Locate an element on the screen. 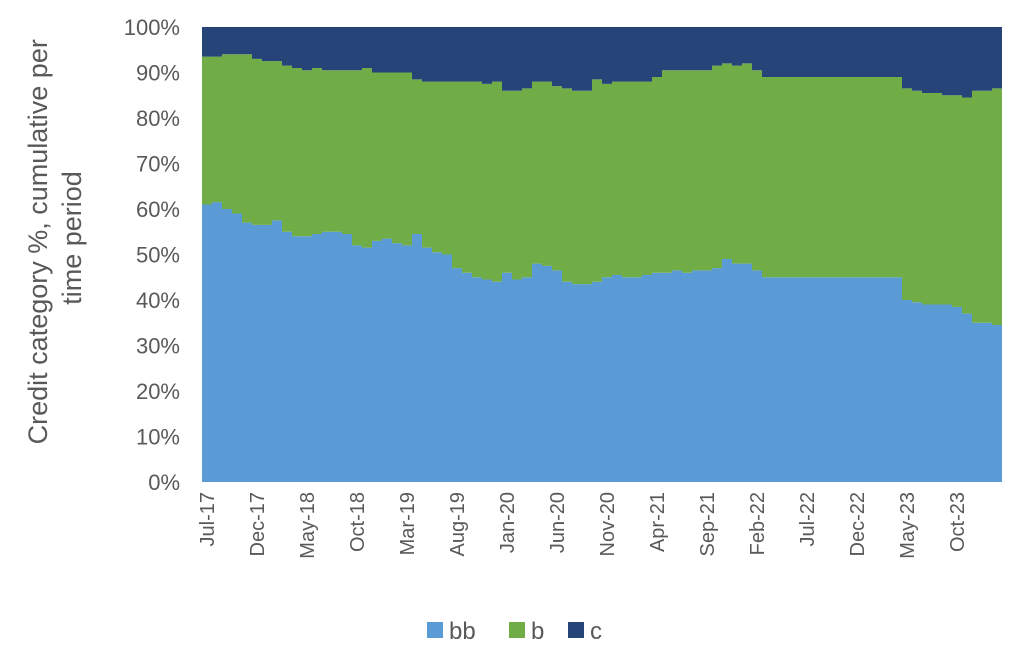 The height and width of the screenshot is (667, 1024). y-tick-label: 30% is located at coordinates (158, 346).